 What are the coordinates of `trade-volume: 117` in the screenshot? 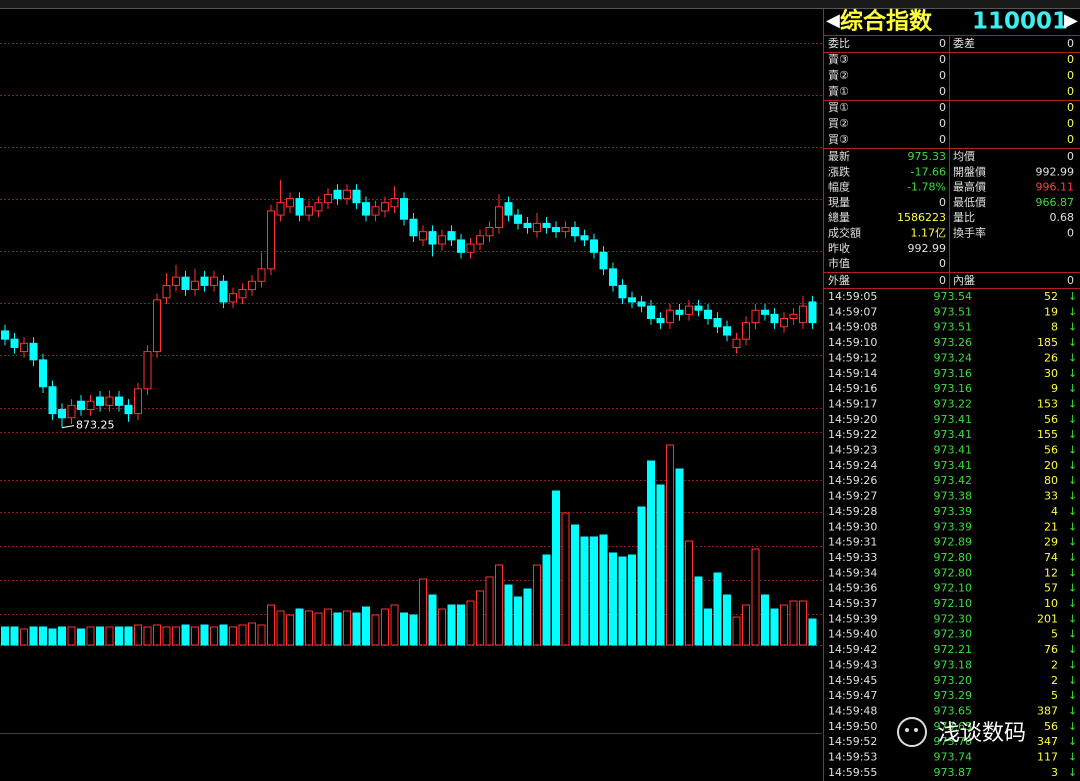 It's located at (1047, 757).